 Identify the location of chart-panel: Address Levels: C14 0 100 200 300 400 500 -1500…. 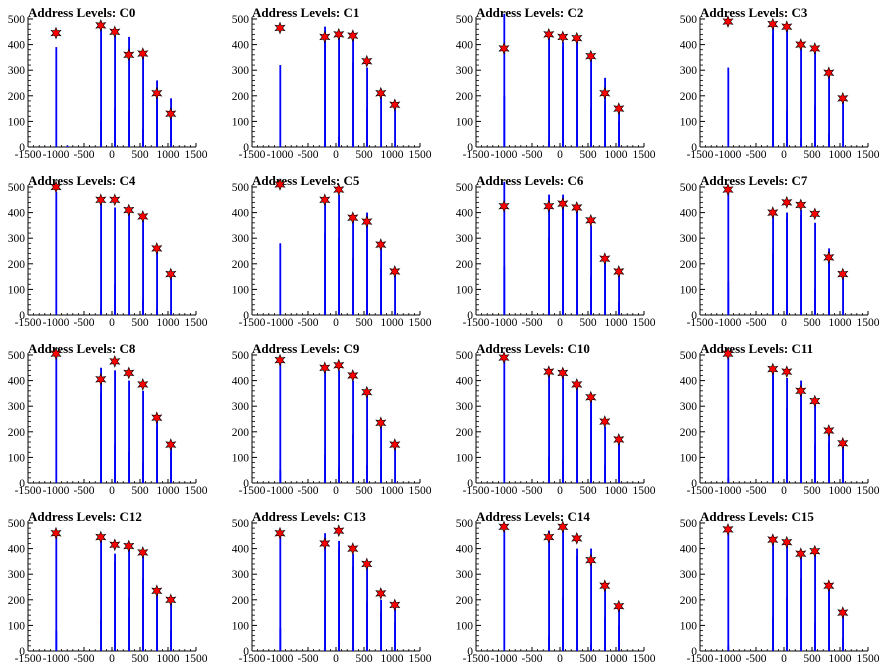
(560, 588).